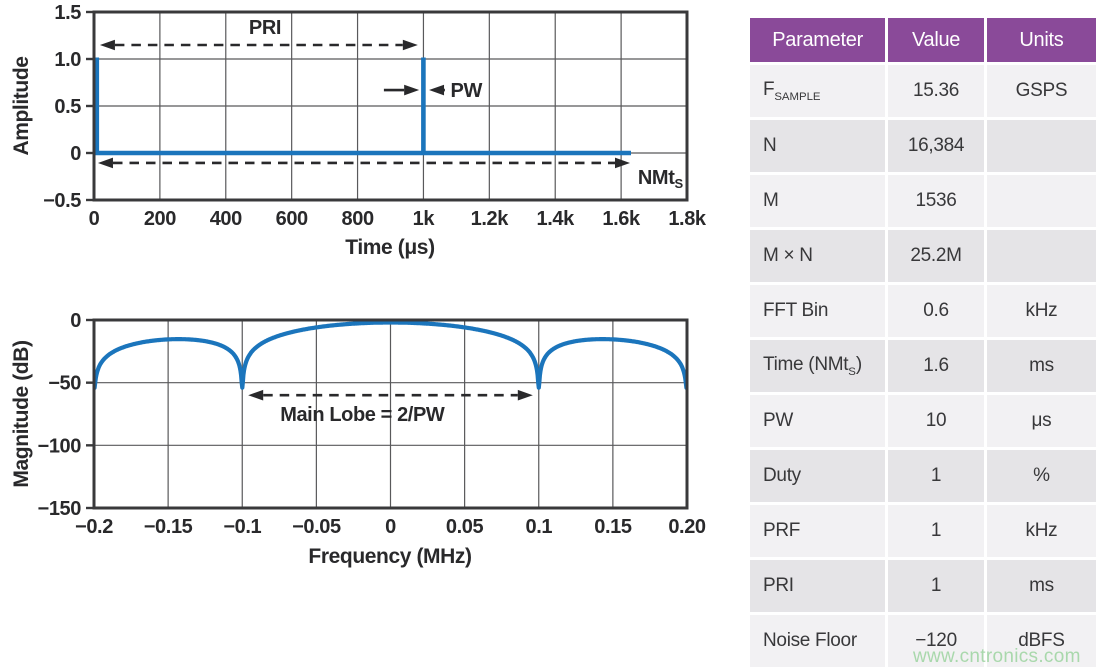  Describe the element at coordinates (362, 415) in the screenshot. I see `main-lobe-label: Main Lobe = 2/PW` at that location.